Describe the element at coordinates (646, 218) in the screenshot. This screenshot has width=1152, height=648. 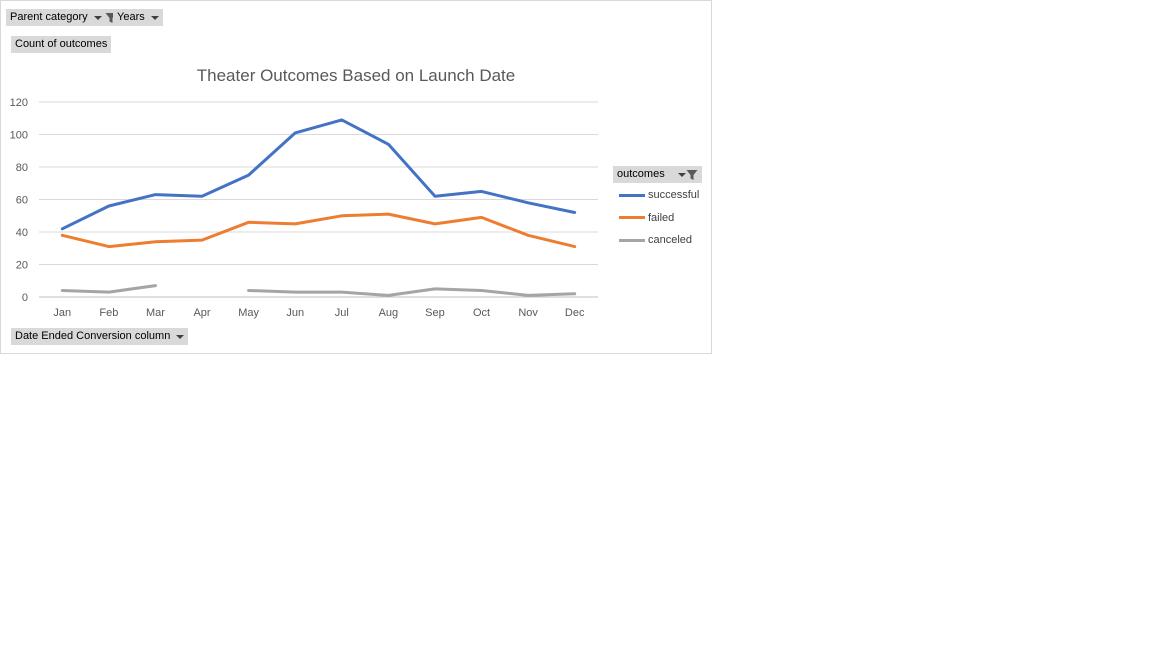
I see `legend-item-failed: failed` at that location.